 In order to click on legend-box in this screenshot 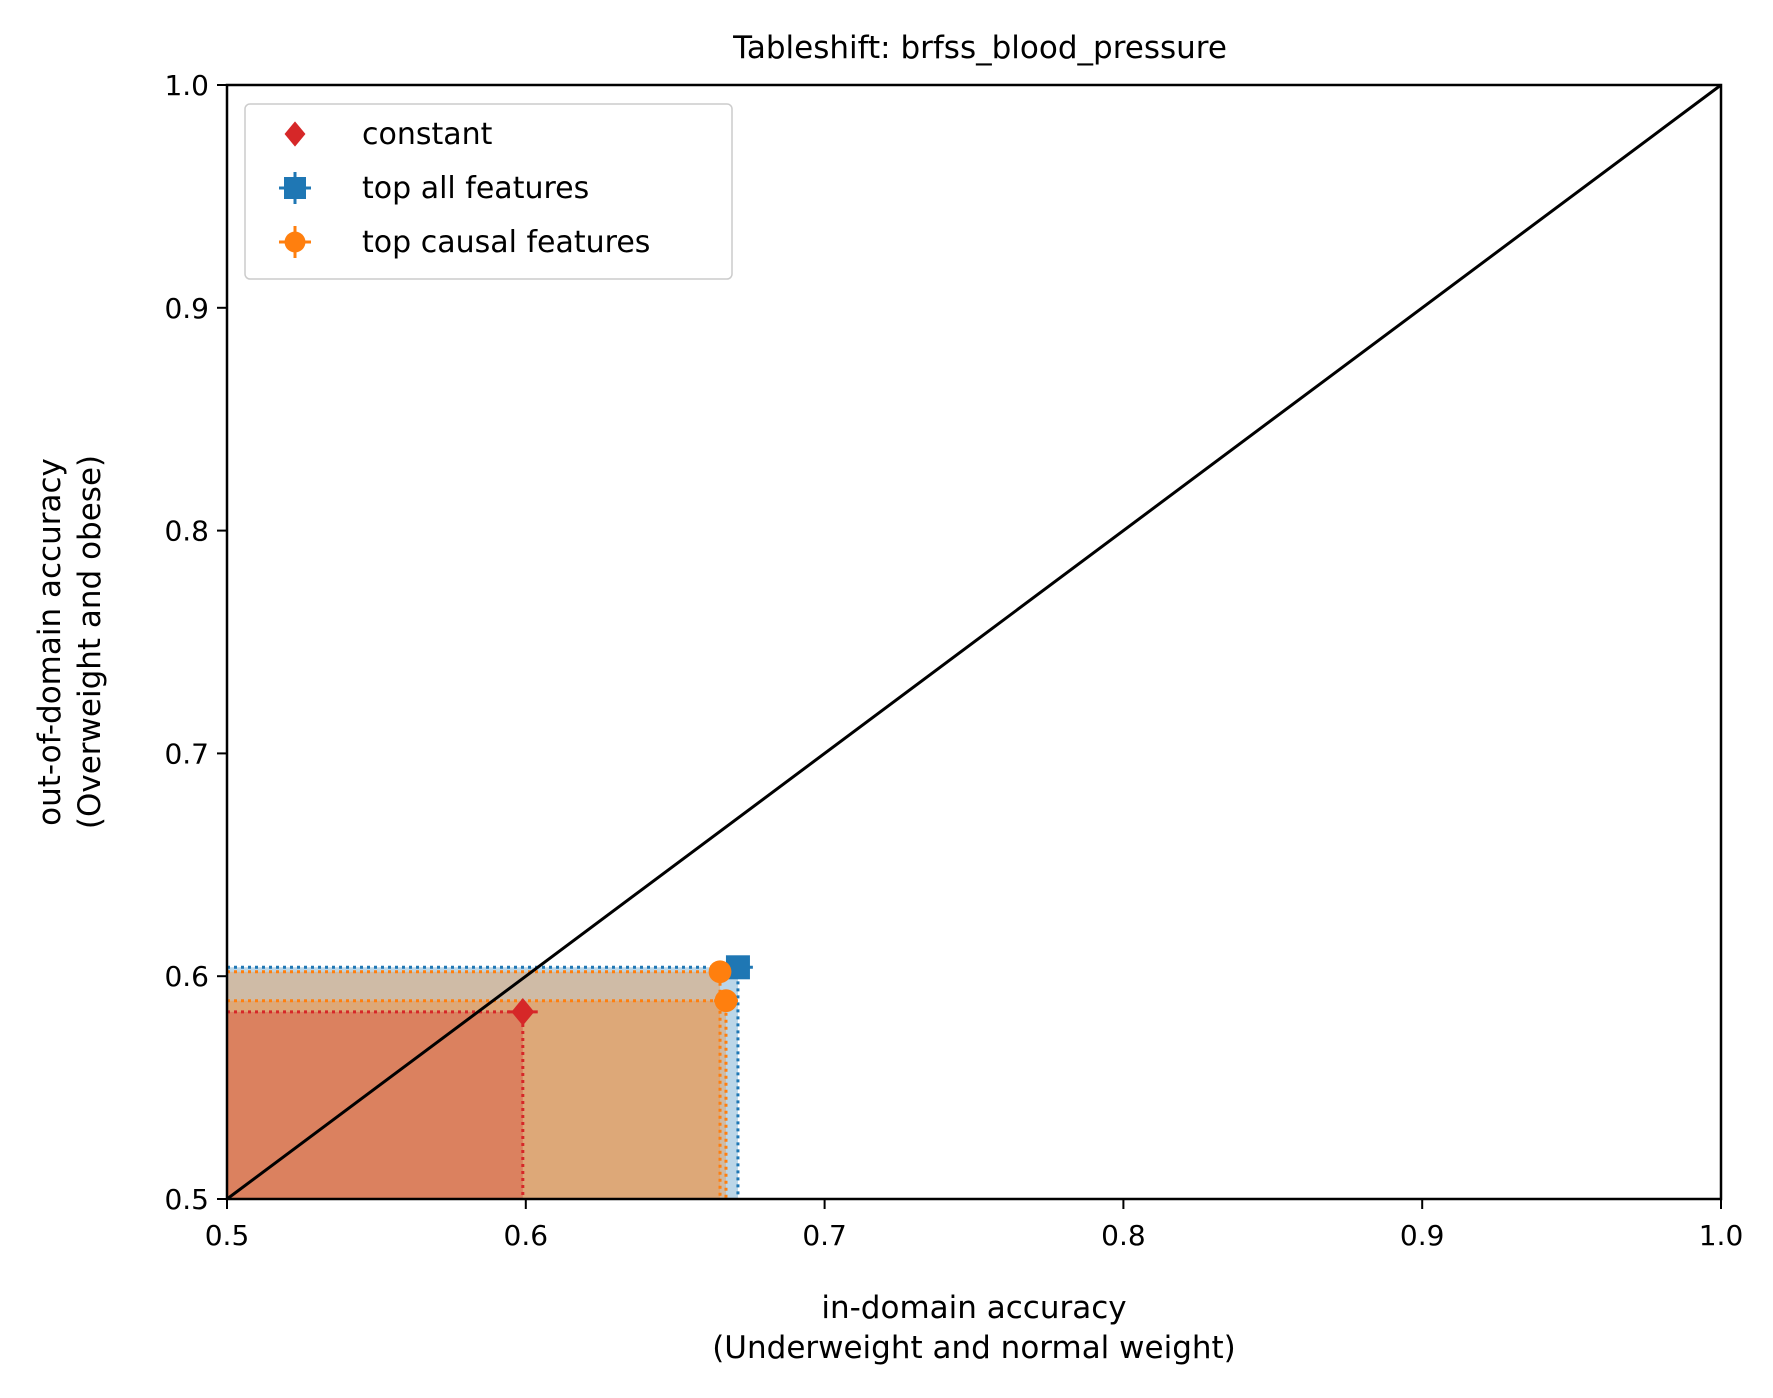, I will do `click(488, 191)`.